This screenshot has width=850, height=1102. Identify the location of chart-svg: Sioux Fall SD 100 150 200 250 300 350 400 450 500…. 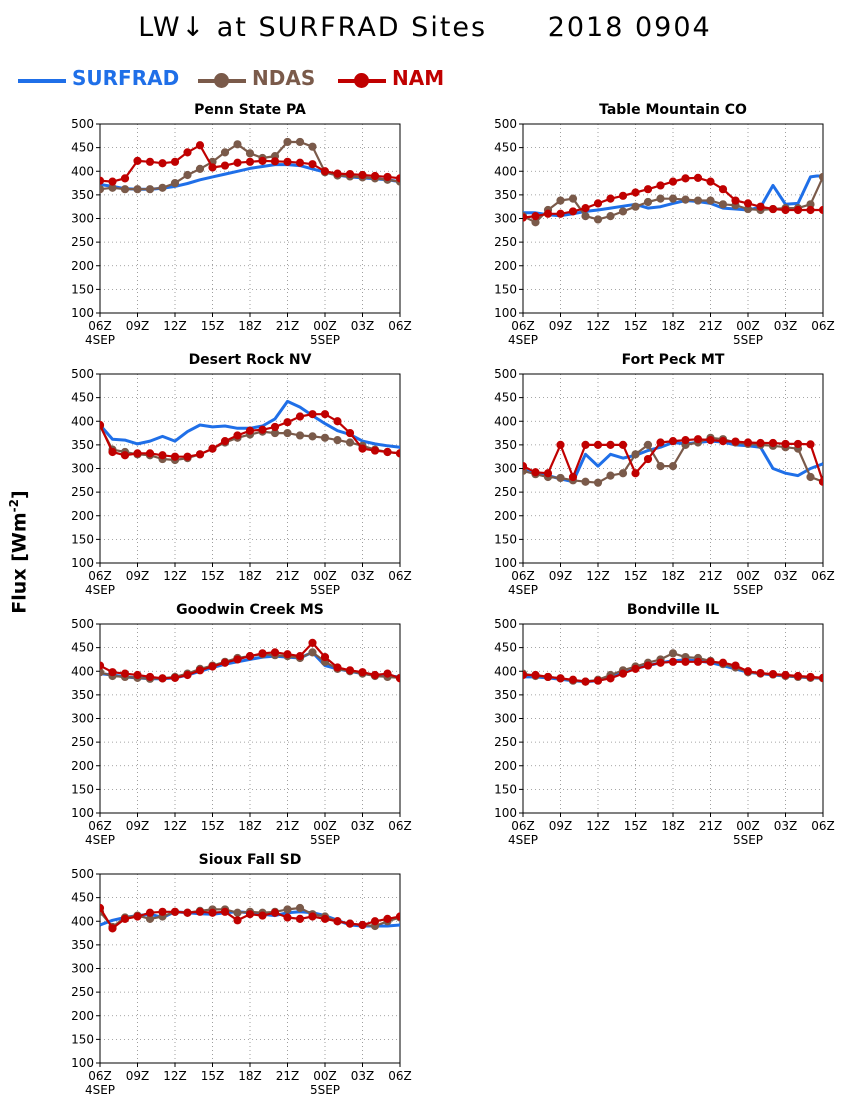
(241, 974).